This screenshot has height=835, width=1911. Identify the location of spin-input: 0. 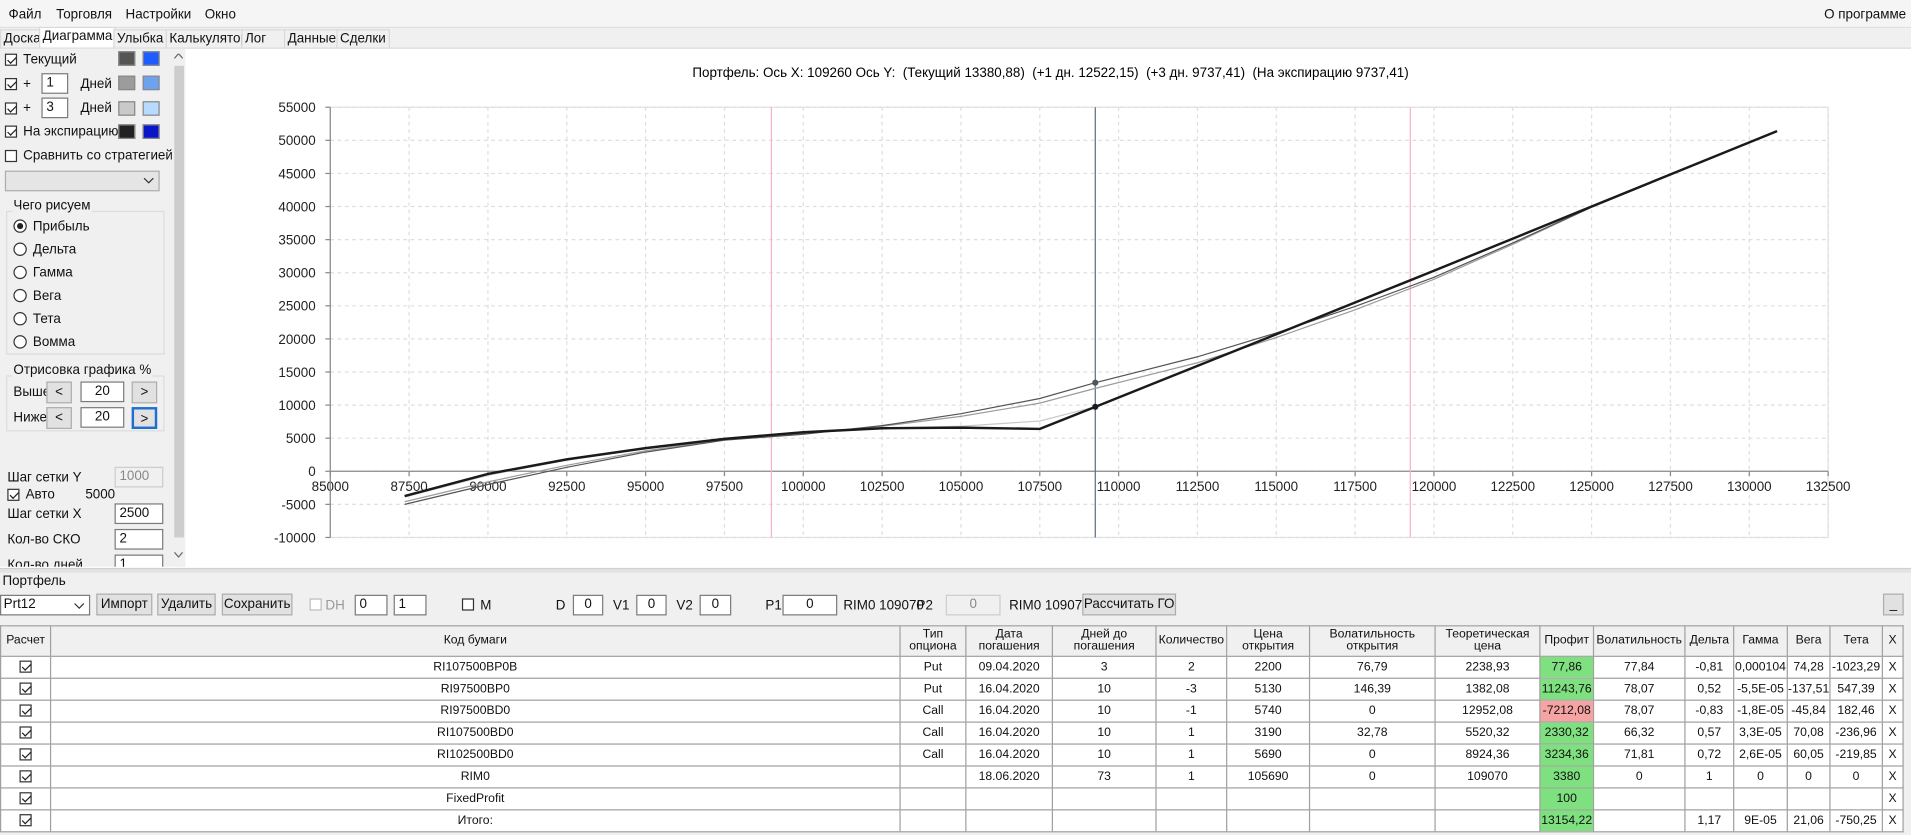
(371, 605).